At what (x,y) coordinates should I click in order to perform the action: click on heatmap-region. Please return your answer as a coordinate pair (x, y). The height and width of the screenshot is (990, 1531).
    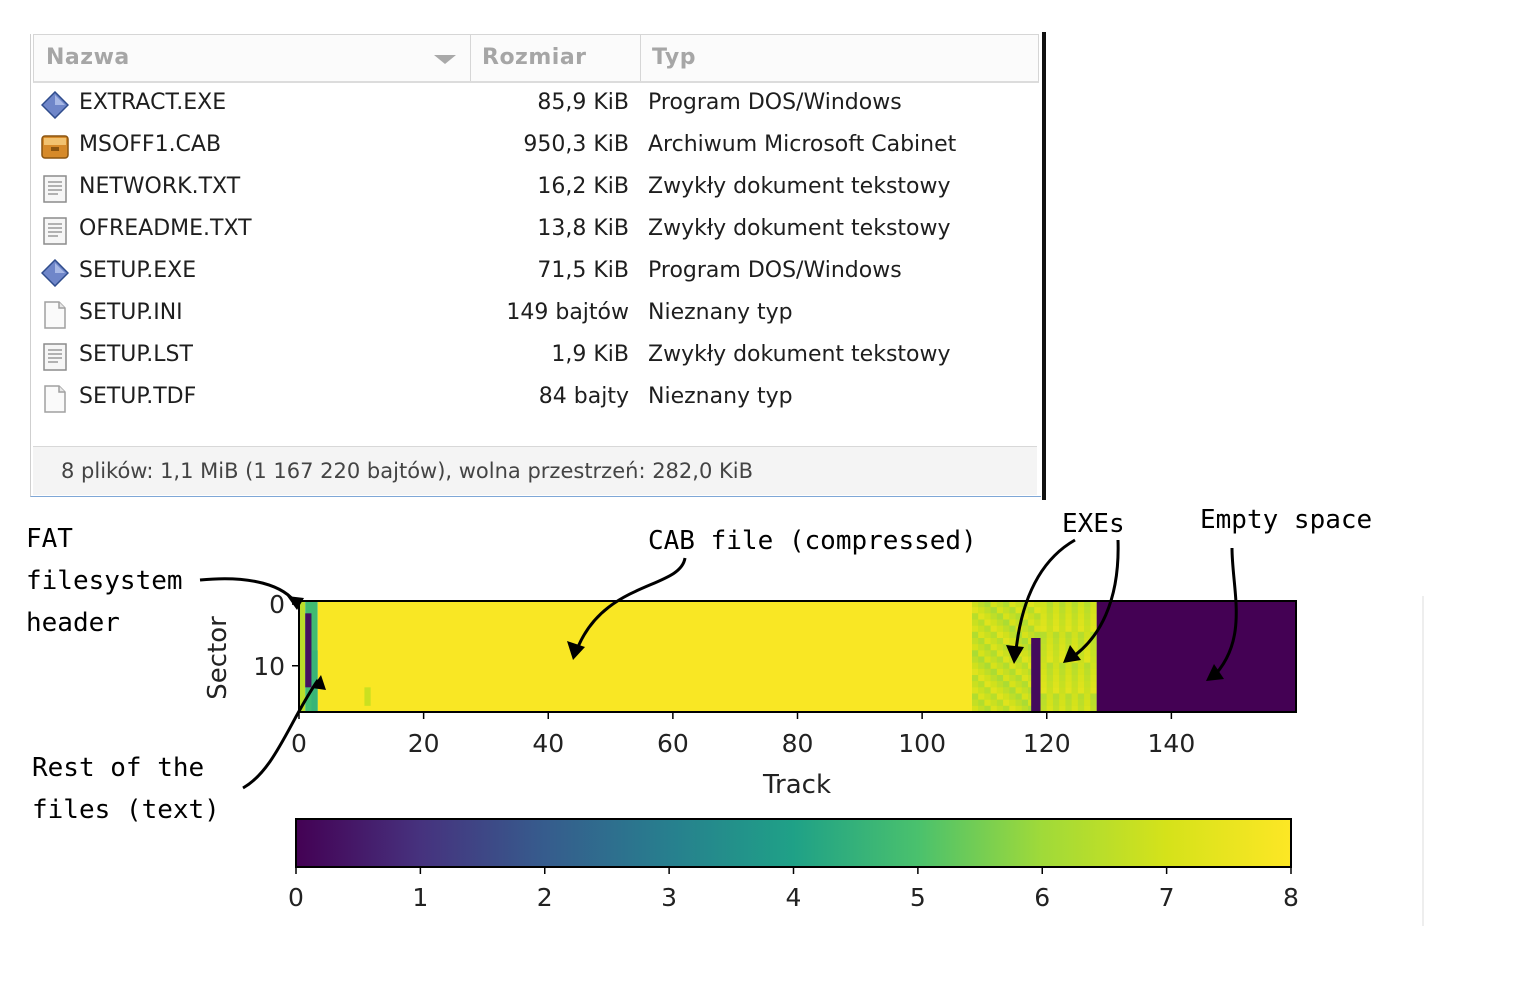
    Looking at the image, I should click on (1196, 656).